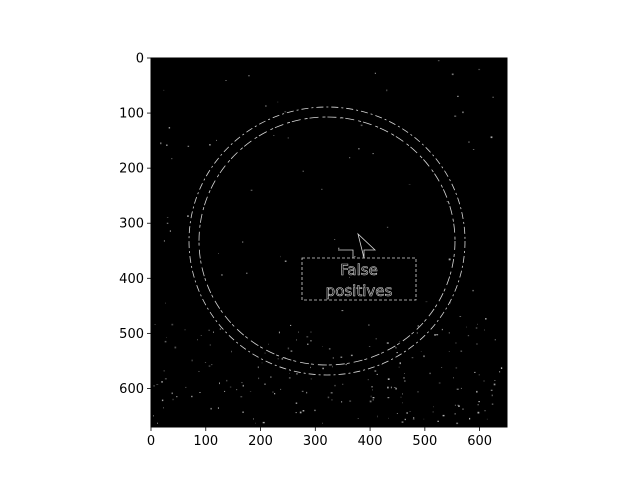 The height and width of the screenshot is (480, 640). Describe the element at coordinates (260, 441) in the screenshot. I see `x-tick-label: 200` at that location.